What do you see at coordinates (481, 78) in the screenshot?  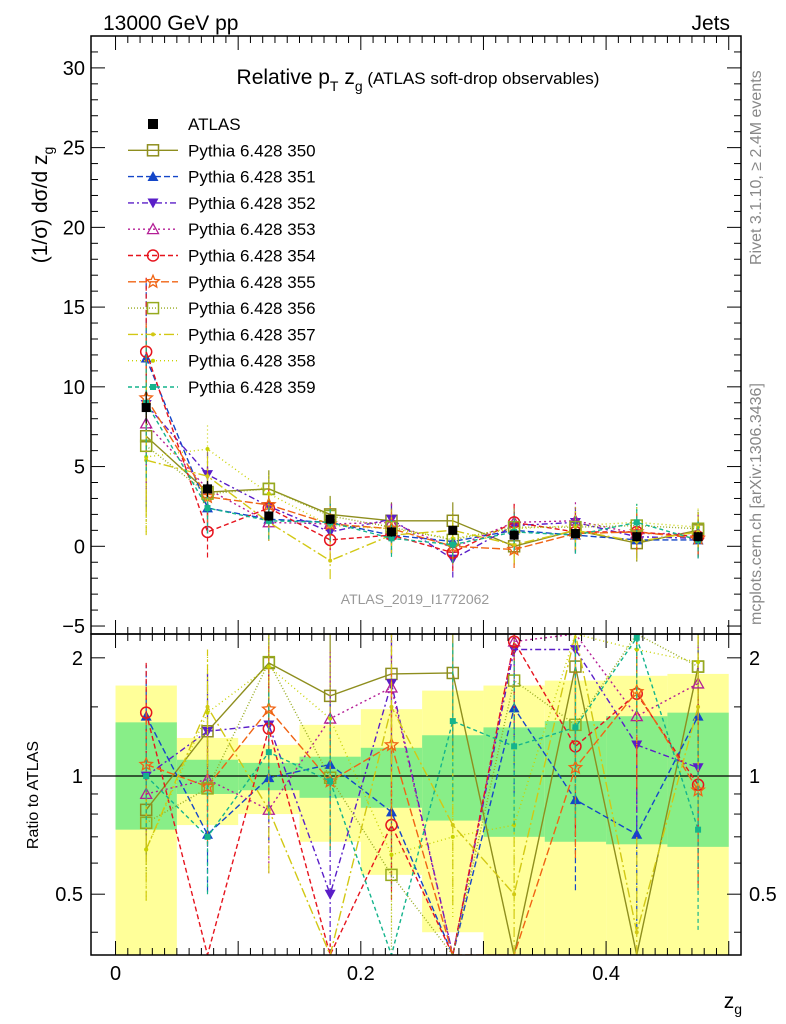 I see `title-rest: (ATLAS soft-drop observables)` at bounding box center [481, 78].